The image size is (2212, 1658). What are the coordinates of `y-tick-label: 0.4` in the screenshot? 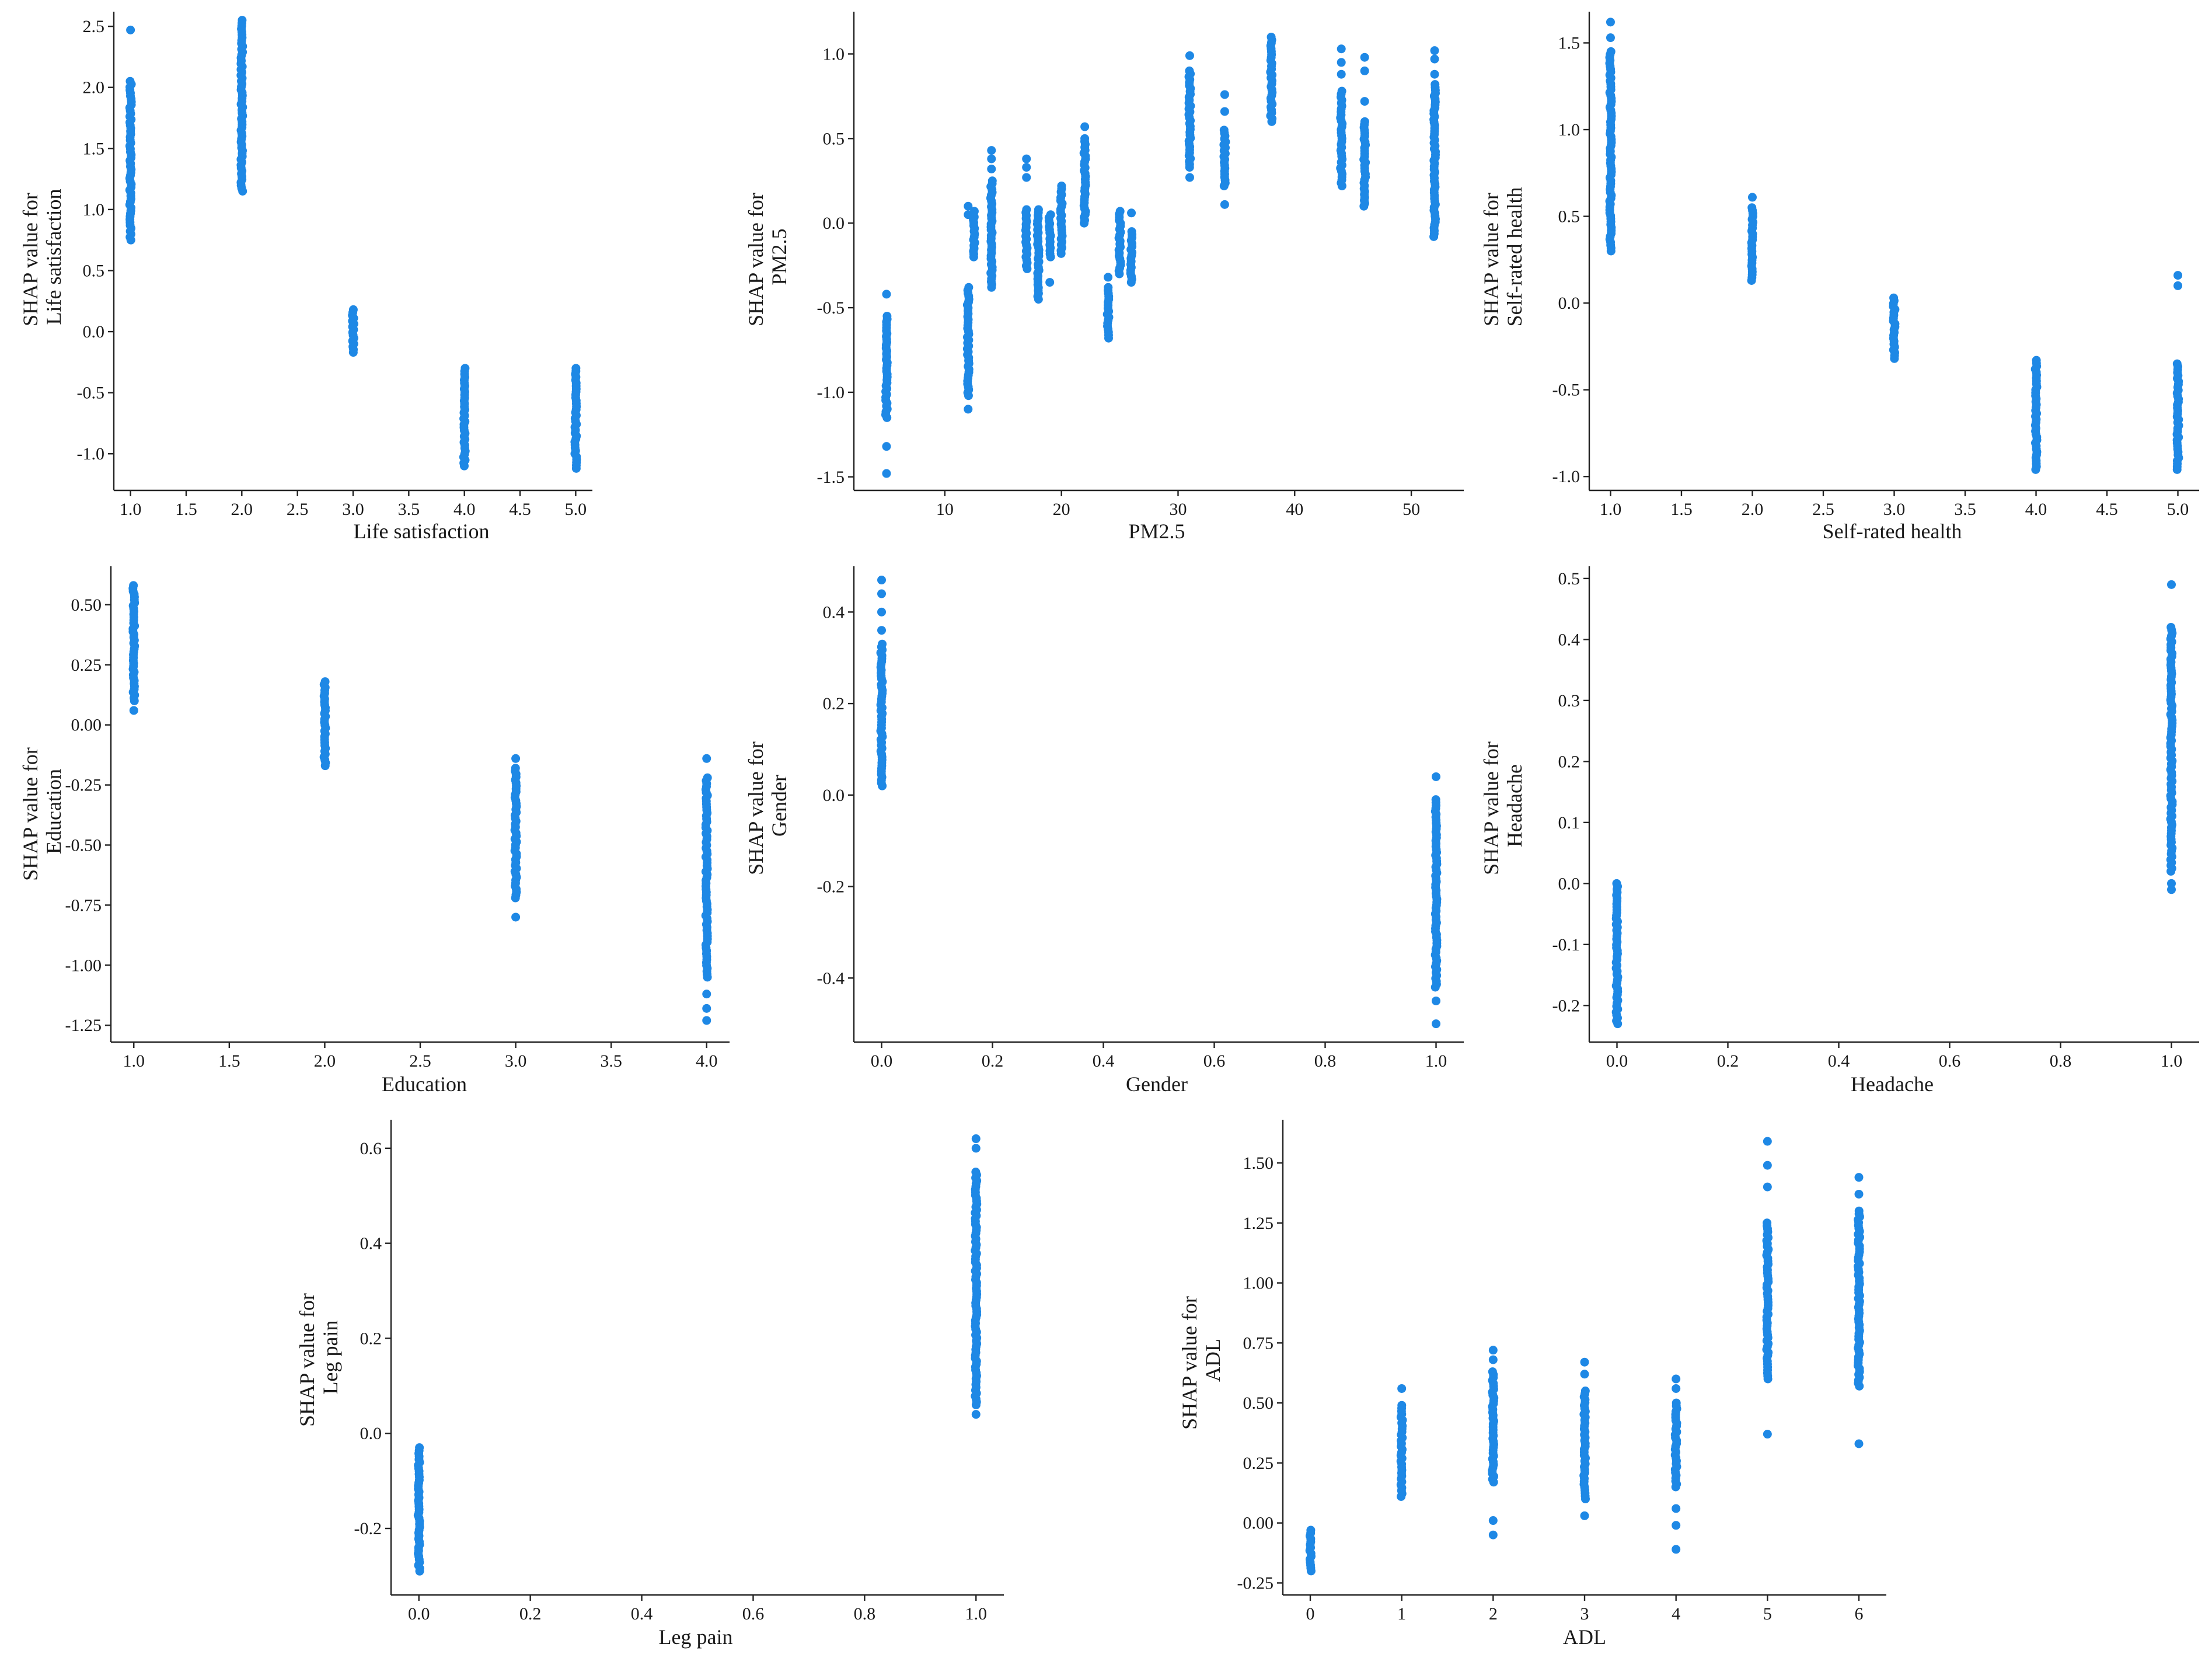 It's located at (834, 612).